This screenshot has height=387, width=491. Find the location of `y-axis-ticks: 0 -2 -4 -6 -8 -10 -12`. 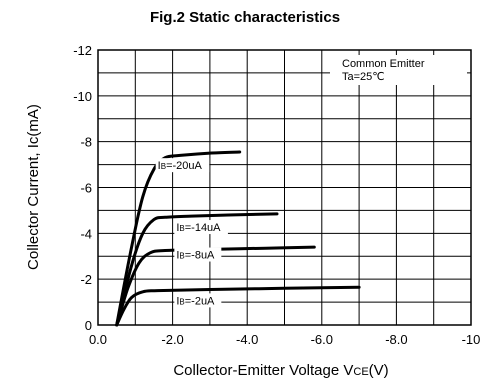

y-axis-ticks: 0 -2 -4 -6 -8 -10 -12 is located at coordinates (82, 188).